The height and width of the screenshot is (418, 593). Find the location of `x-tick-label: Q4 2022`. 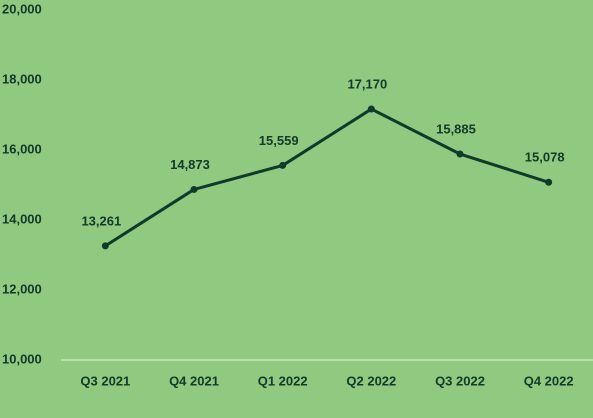

x-tick-label: Q4 2022 is located at coordinates (549, 380).